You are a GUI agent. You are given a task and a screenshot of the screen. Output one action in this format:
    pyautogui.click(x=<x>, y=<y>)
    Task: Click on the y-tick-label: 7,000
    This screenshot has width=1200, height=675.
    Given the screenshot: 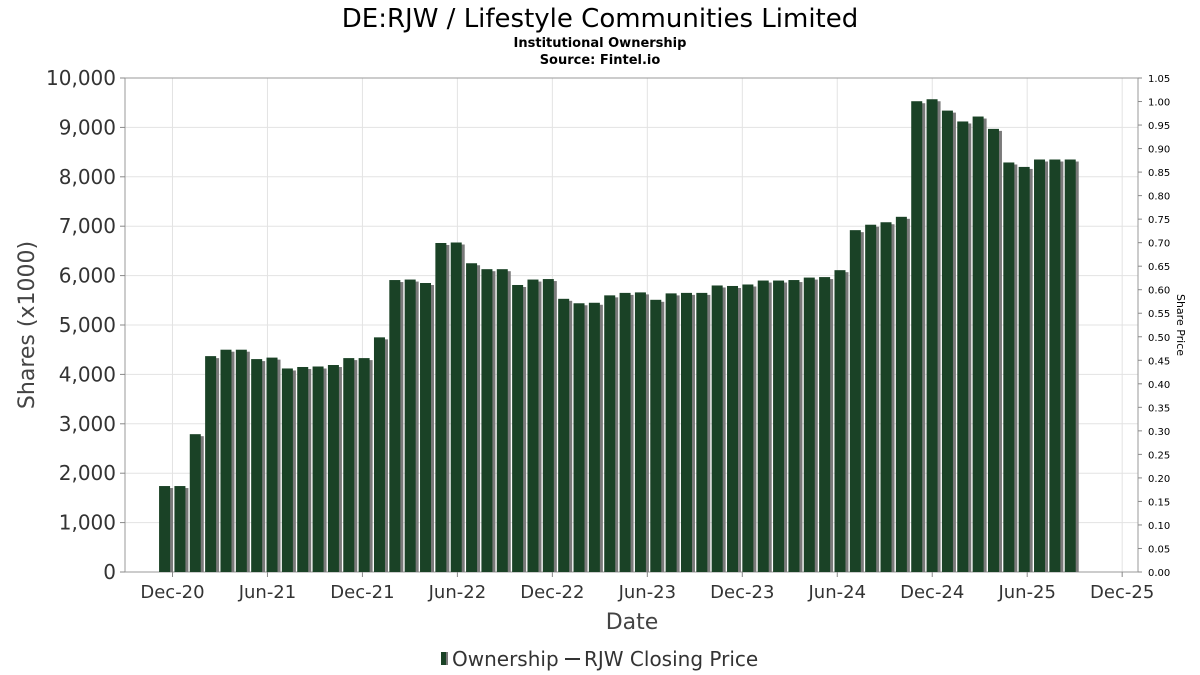 What is the action you would take?
    pyautogui.click(x=87, y=226)
    